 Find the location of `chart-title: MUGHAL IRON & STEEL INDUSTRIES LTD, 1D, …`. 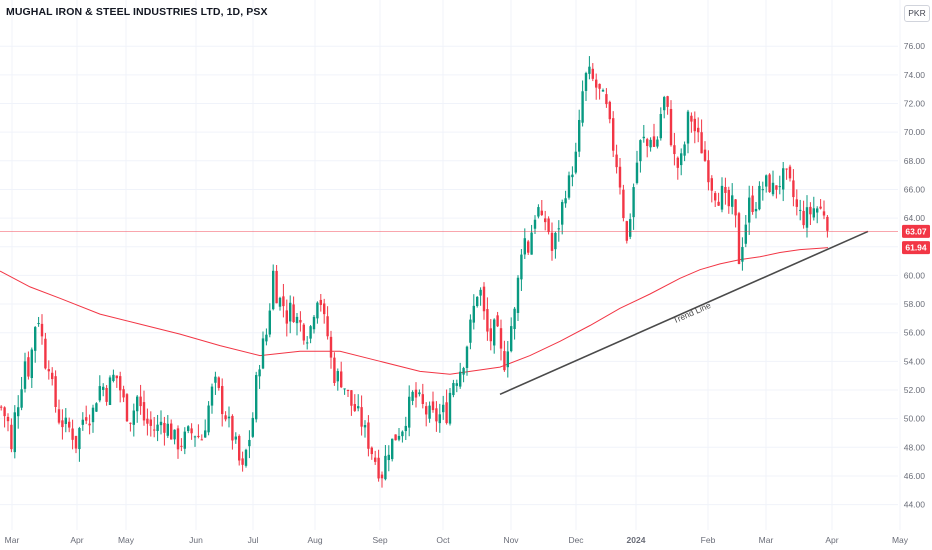

chart-title: MUGHAL IRON & STEEL INDUSTRIES LTD, 1D, … is located at coordinates (137, 12).